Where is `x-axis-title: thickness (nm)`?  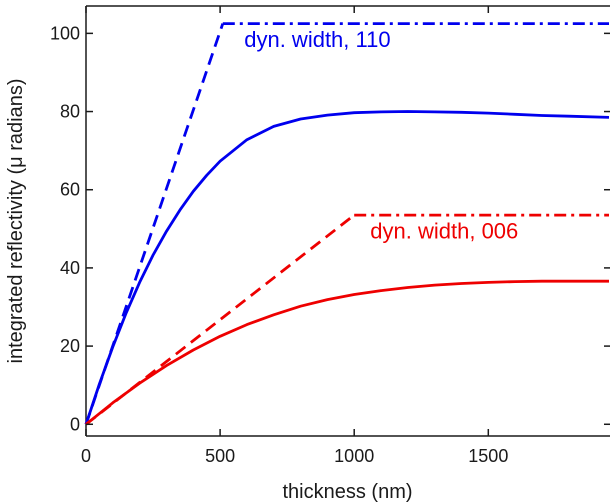 x-axis-title: thickness (nm) is located at coordinates (347, 492).